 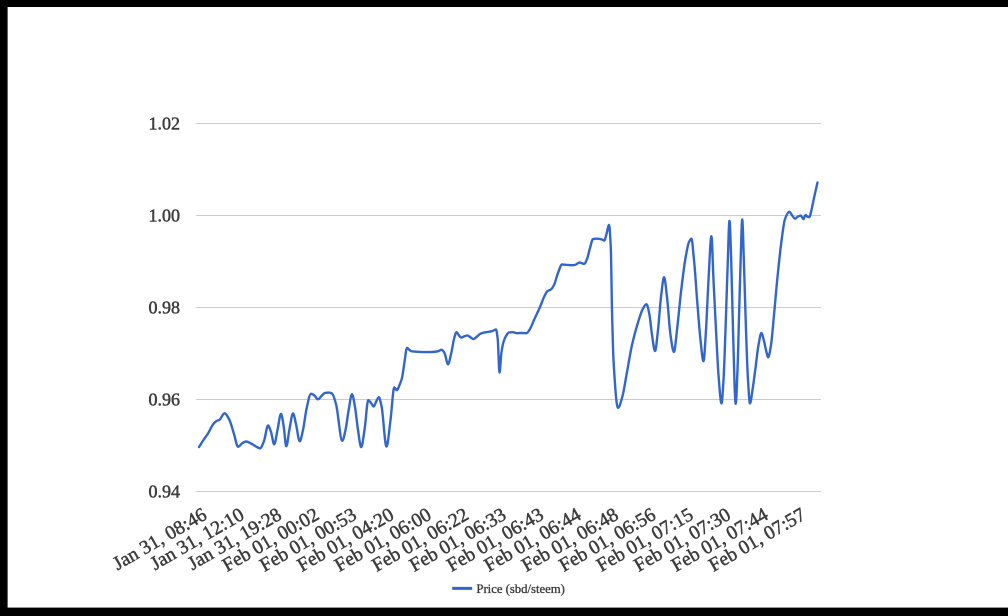 I want to click on svg-text: 1.02, so click(x=165, y=124).